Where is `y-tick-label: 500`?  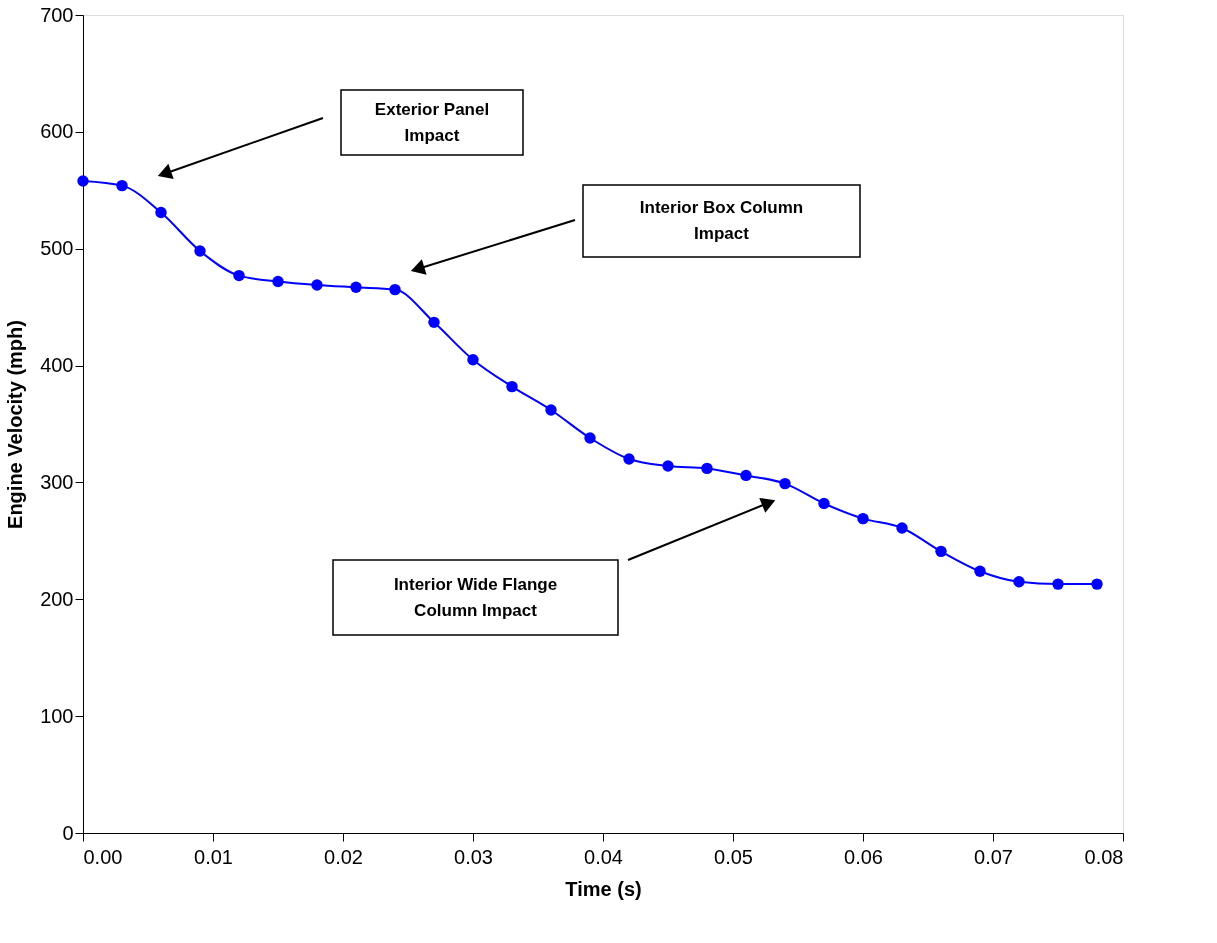 y-tick-label: 500 is located at coordinates (57, 248).